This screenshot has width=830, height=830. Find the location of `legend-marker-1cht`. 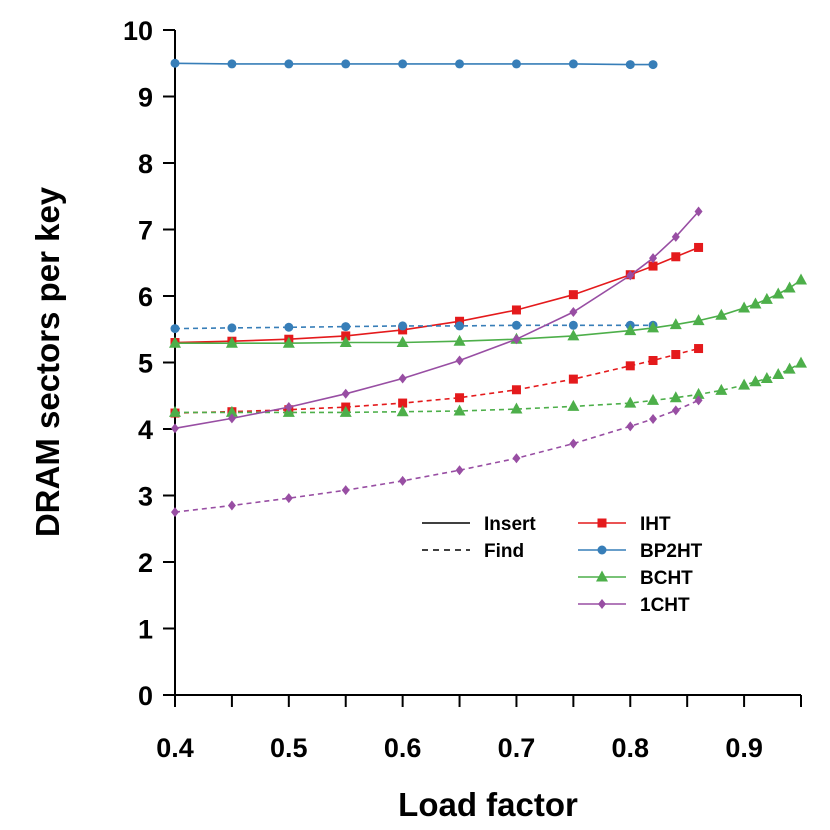

legend-marker-1cht is located at coordinates (602, 604).